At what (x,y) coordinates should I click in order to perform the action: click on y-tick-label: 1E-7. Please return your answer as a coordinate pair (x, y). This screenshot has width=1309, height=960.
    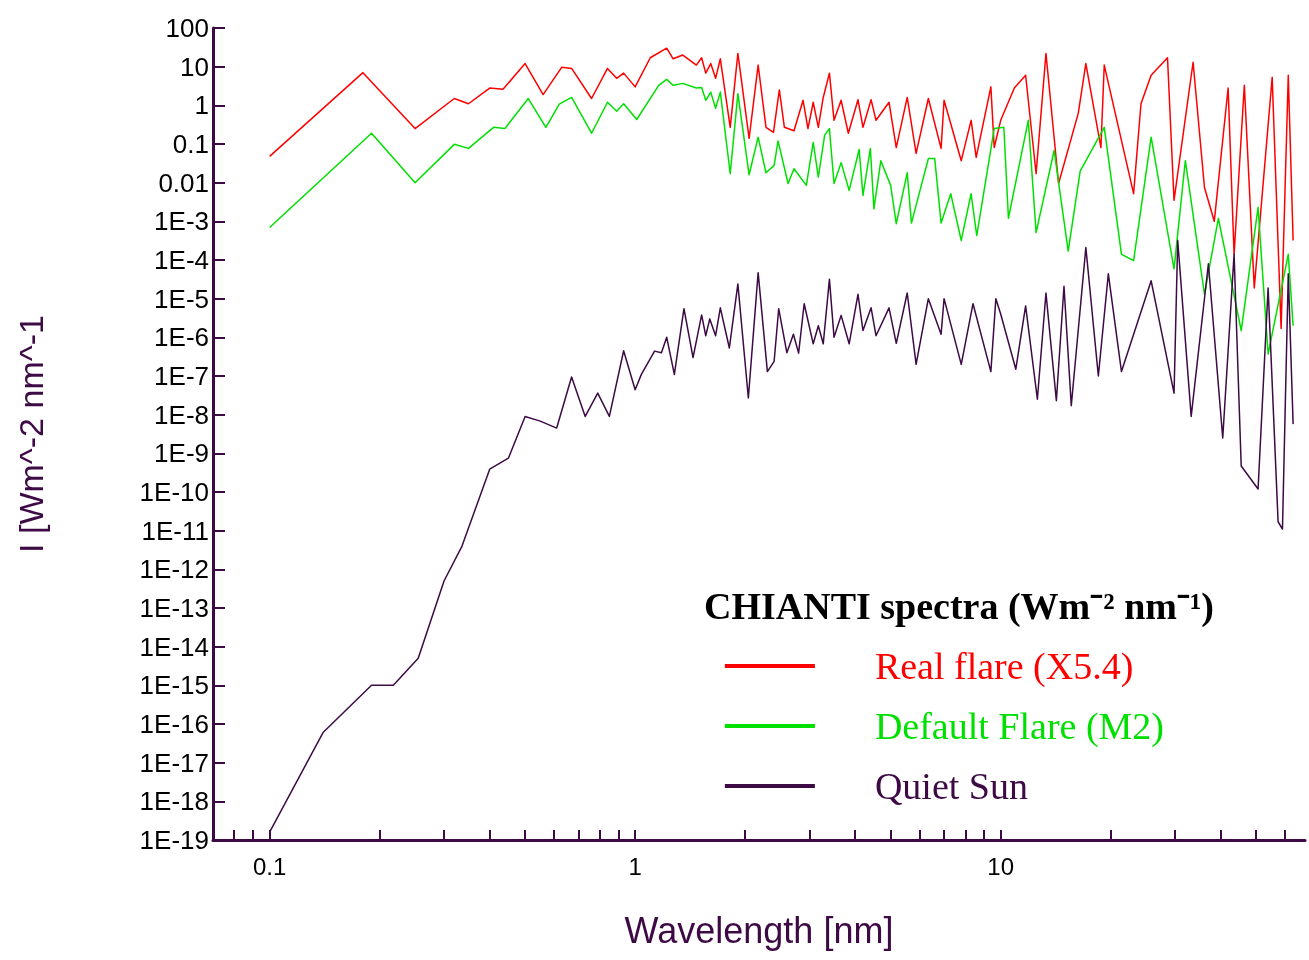
    Looking at the image, I should click on (181, 376).